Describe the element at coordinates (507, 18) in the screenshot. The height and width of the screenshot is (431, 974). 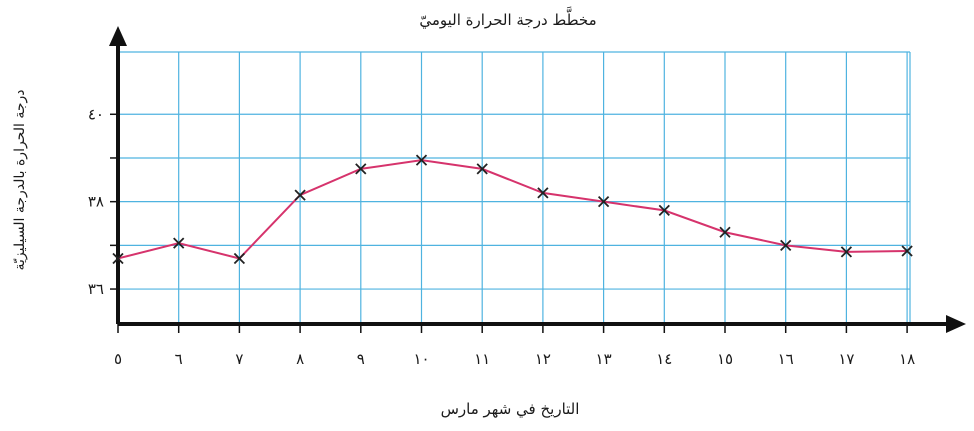
I see `chart-title: مخطَّط درجة الحرارة اليوميّ` at that location.